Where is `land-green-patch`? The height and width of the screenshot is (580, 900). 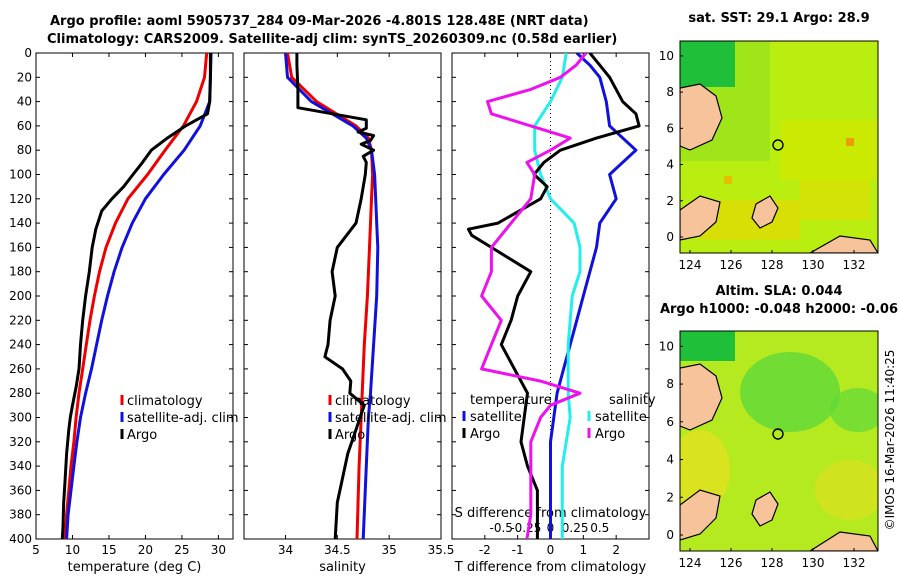
land-green-patch is located at coordinates (707, 64).